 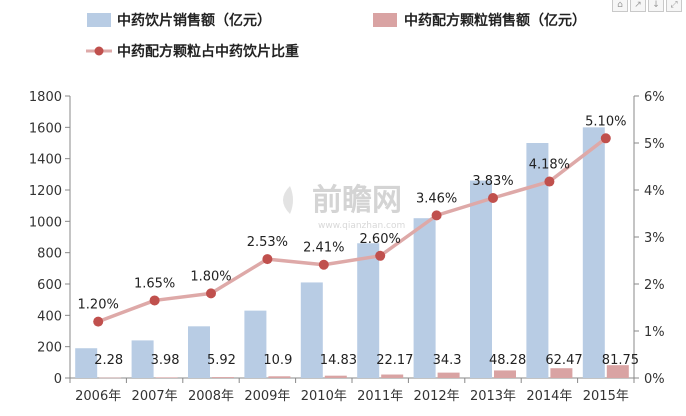 What do you see at coordinates (324, 396) in the screenshot?
I see `x-tick-label: 2010年` at bounding box center [324, 396].